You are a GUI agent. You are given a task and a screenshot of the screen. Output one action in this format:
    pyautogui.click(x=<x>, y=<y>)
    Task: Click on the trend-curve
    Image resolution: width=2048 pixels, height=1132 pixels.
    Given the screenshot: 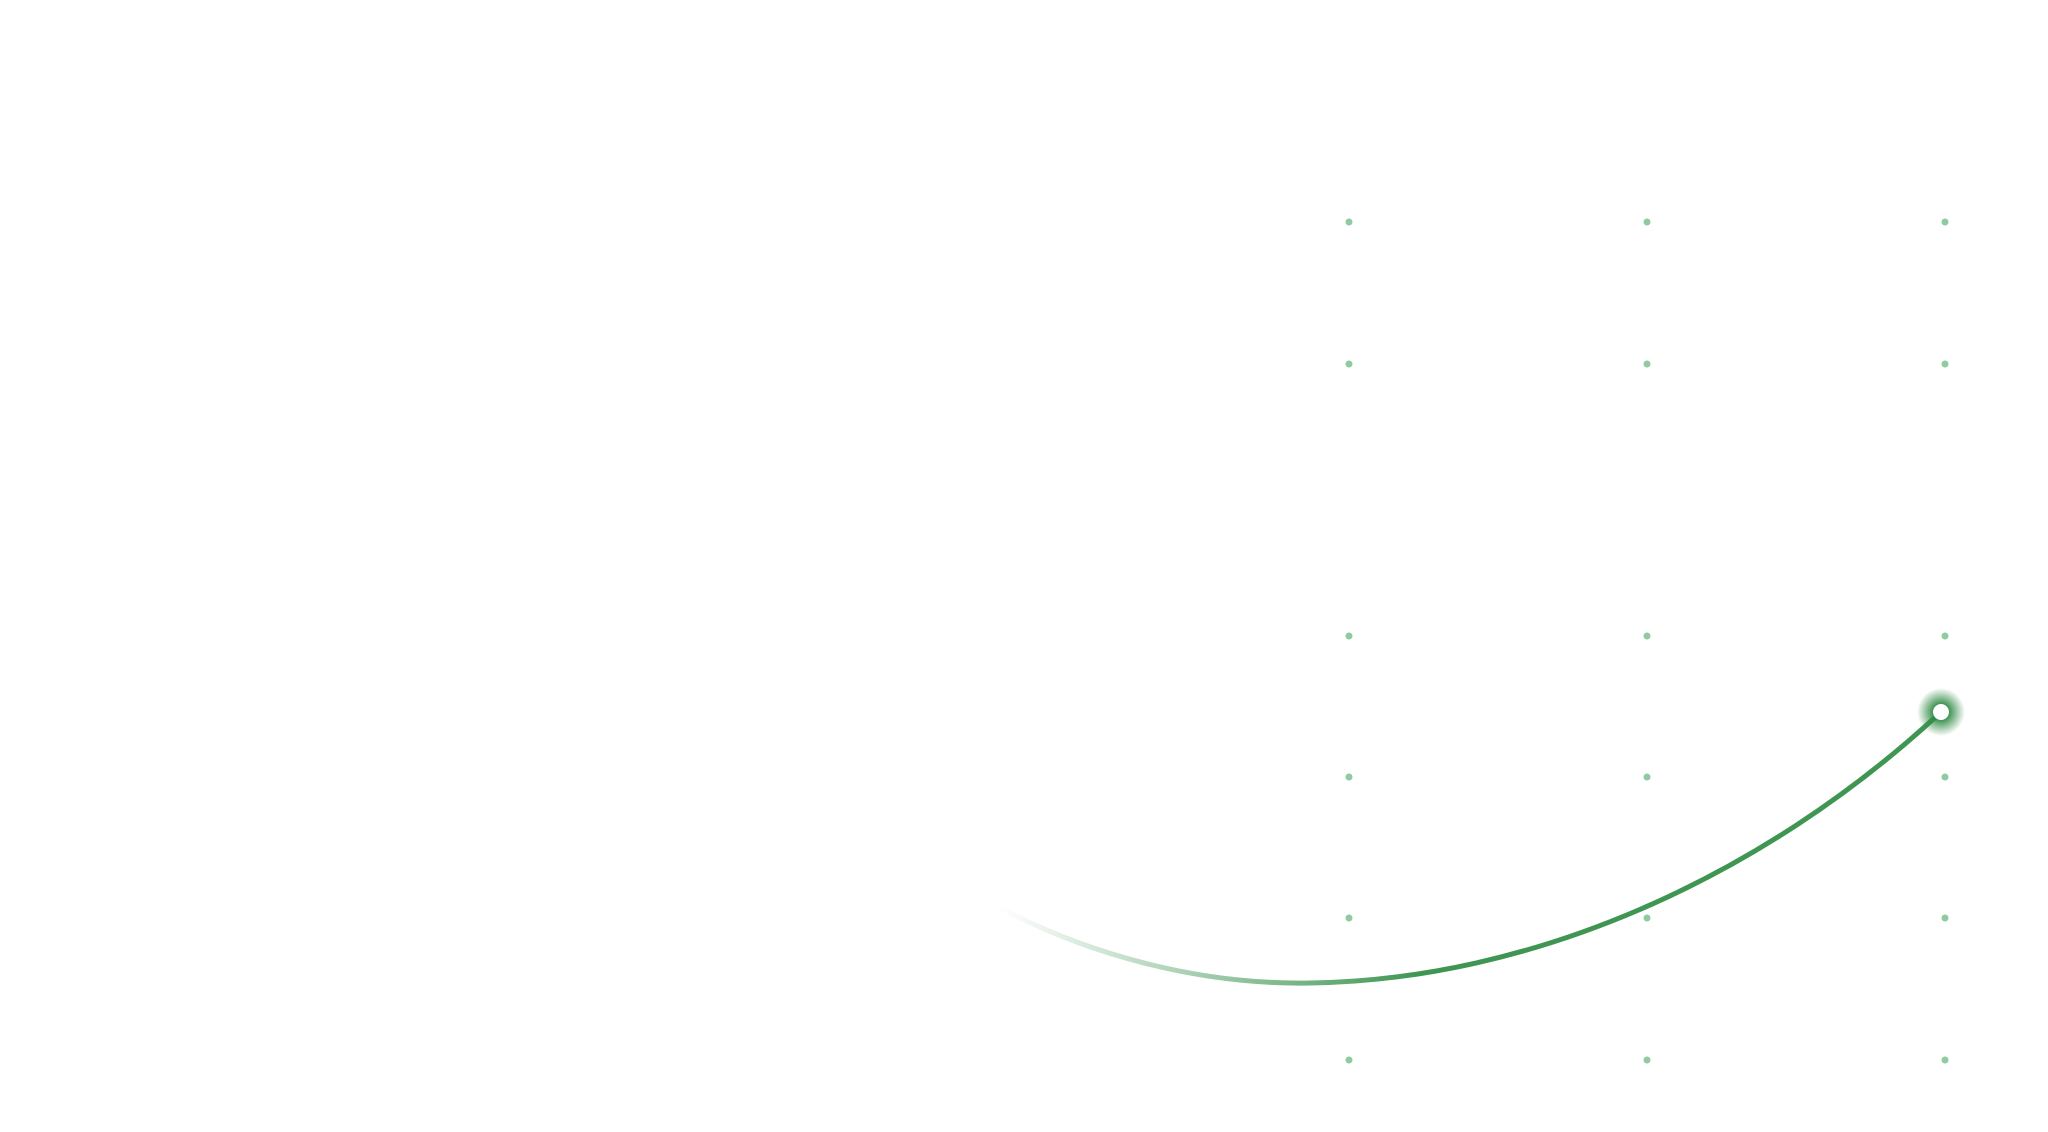 What is the action you would take?
    pyautogui.click(x=1470, y=847)
    